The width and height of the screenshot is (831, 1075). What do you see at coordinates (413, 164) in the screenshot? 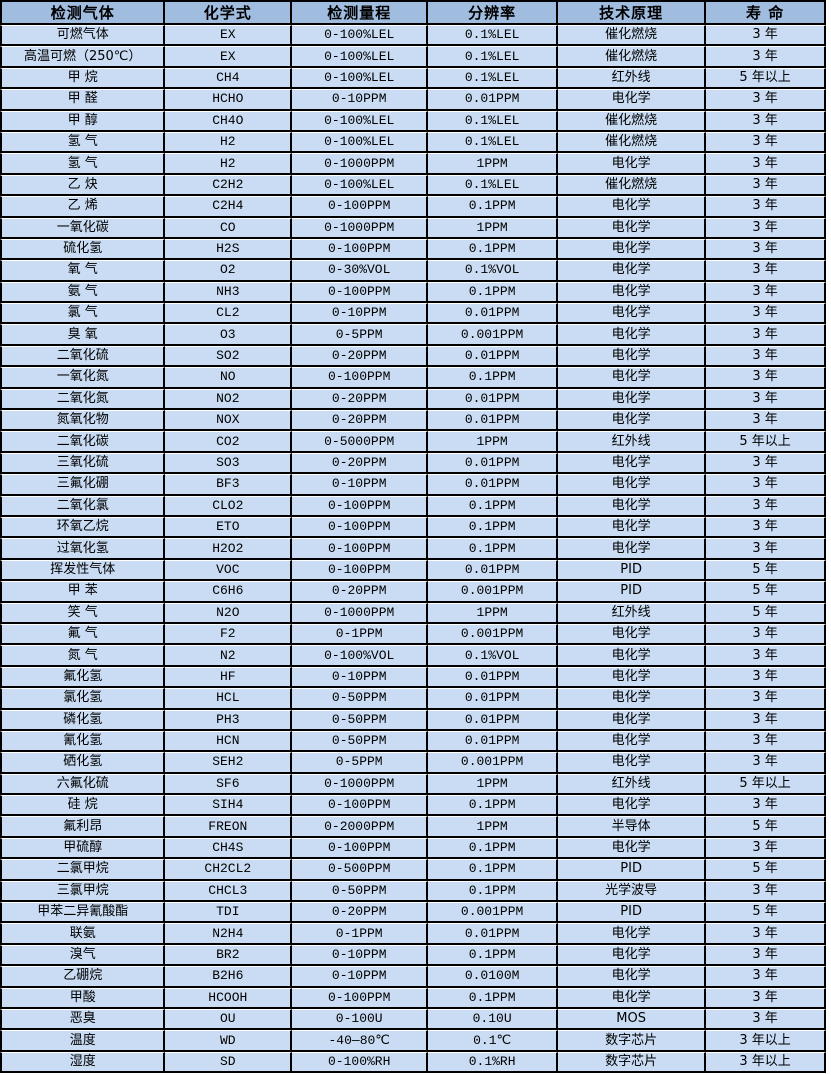
I see `table-row: 氢 气 H2 0-1000PPM 1PPM 电化学 3 年` at bounding box center [413, 164].